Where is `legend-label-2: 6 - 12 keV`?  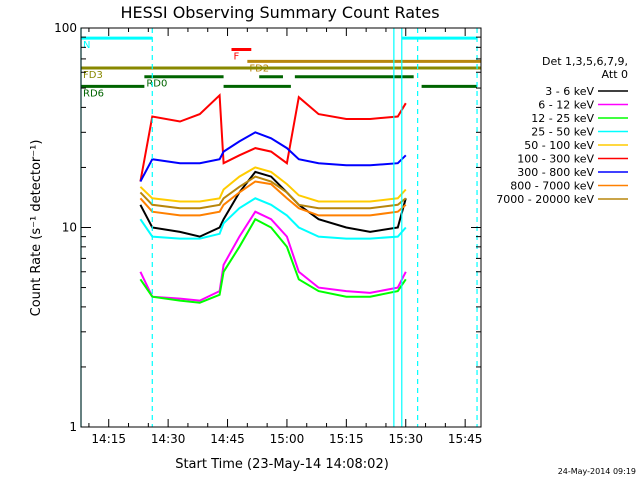
legend-label-2: 6 - 12 keV is located at coordinates (566, 105).